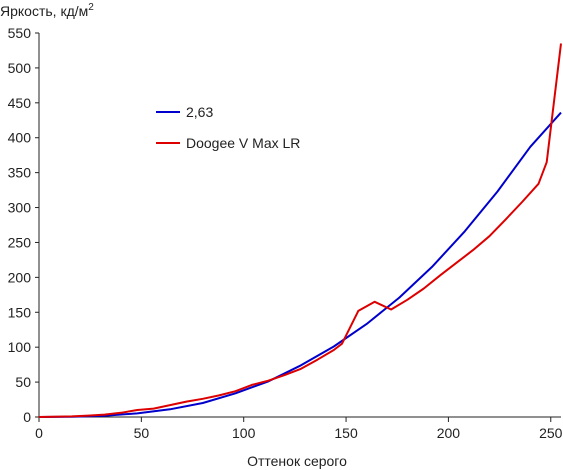 This screenshot has height=470, width=563. Describe the element at coordinates (20, 208) in the screenshot. I see `y-tick-label: 300` at that location.